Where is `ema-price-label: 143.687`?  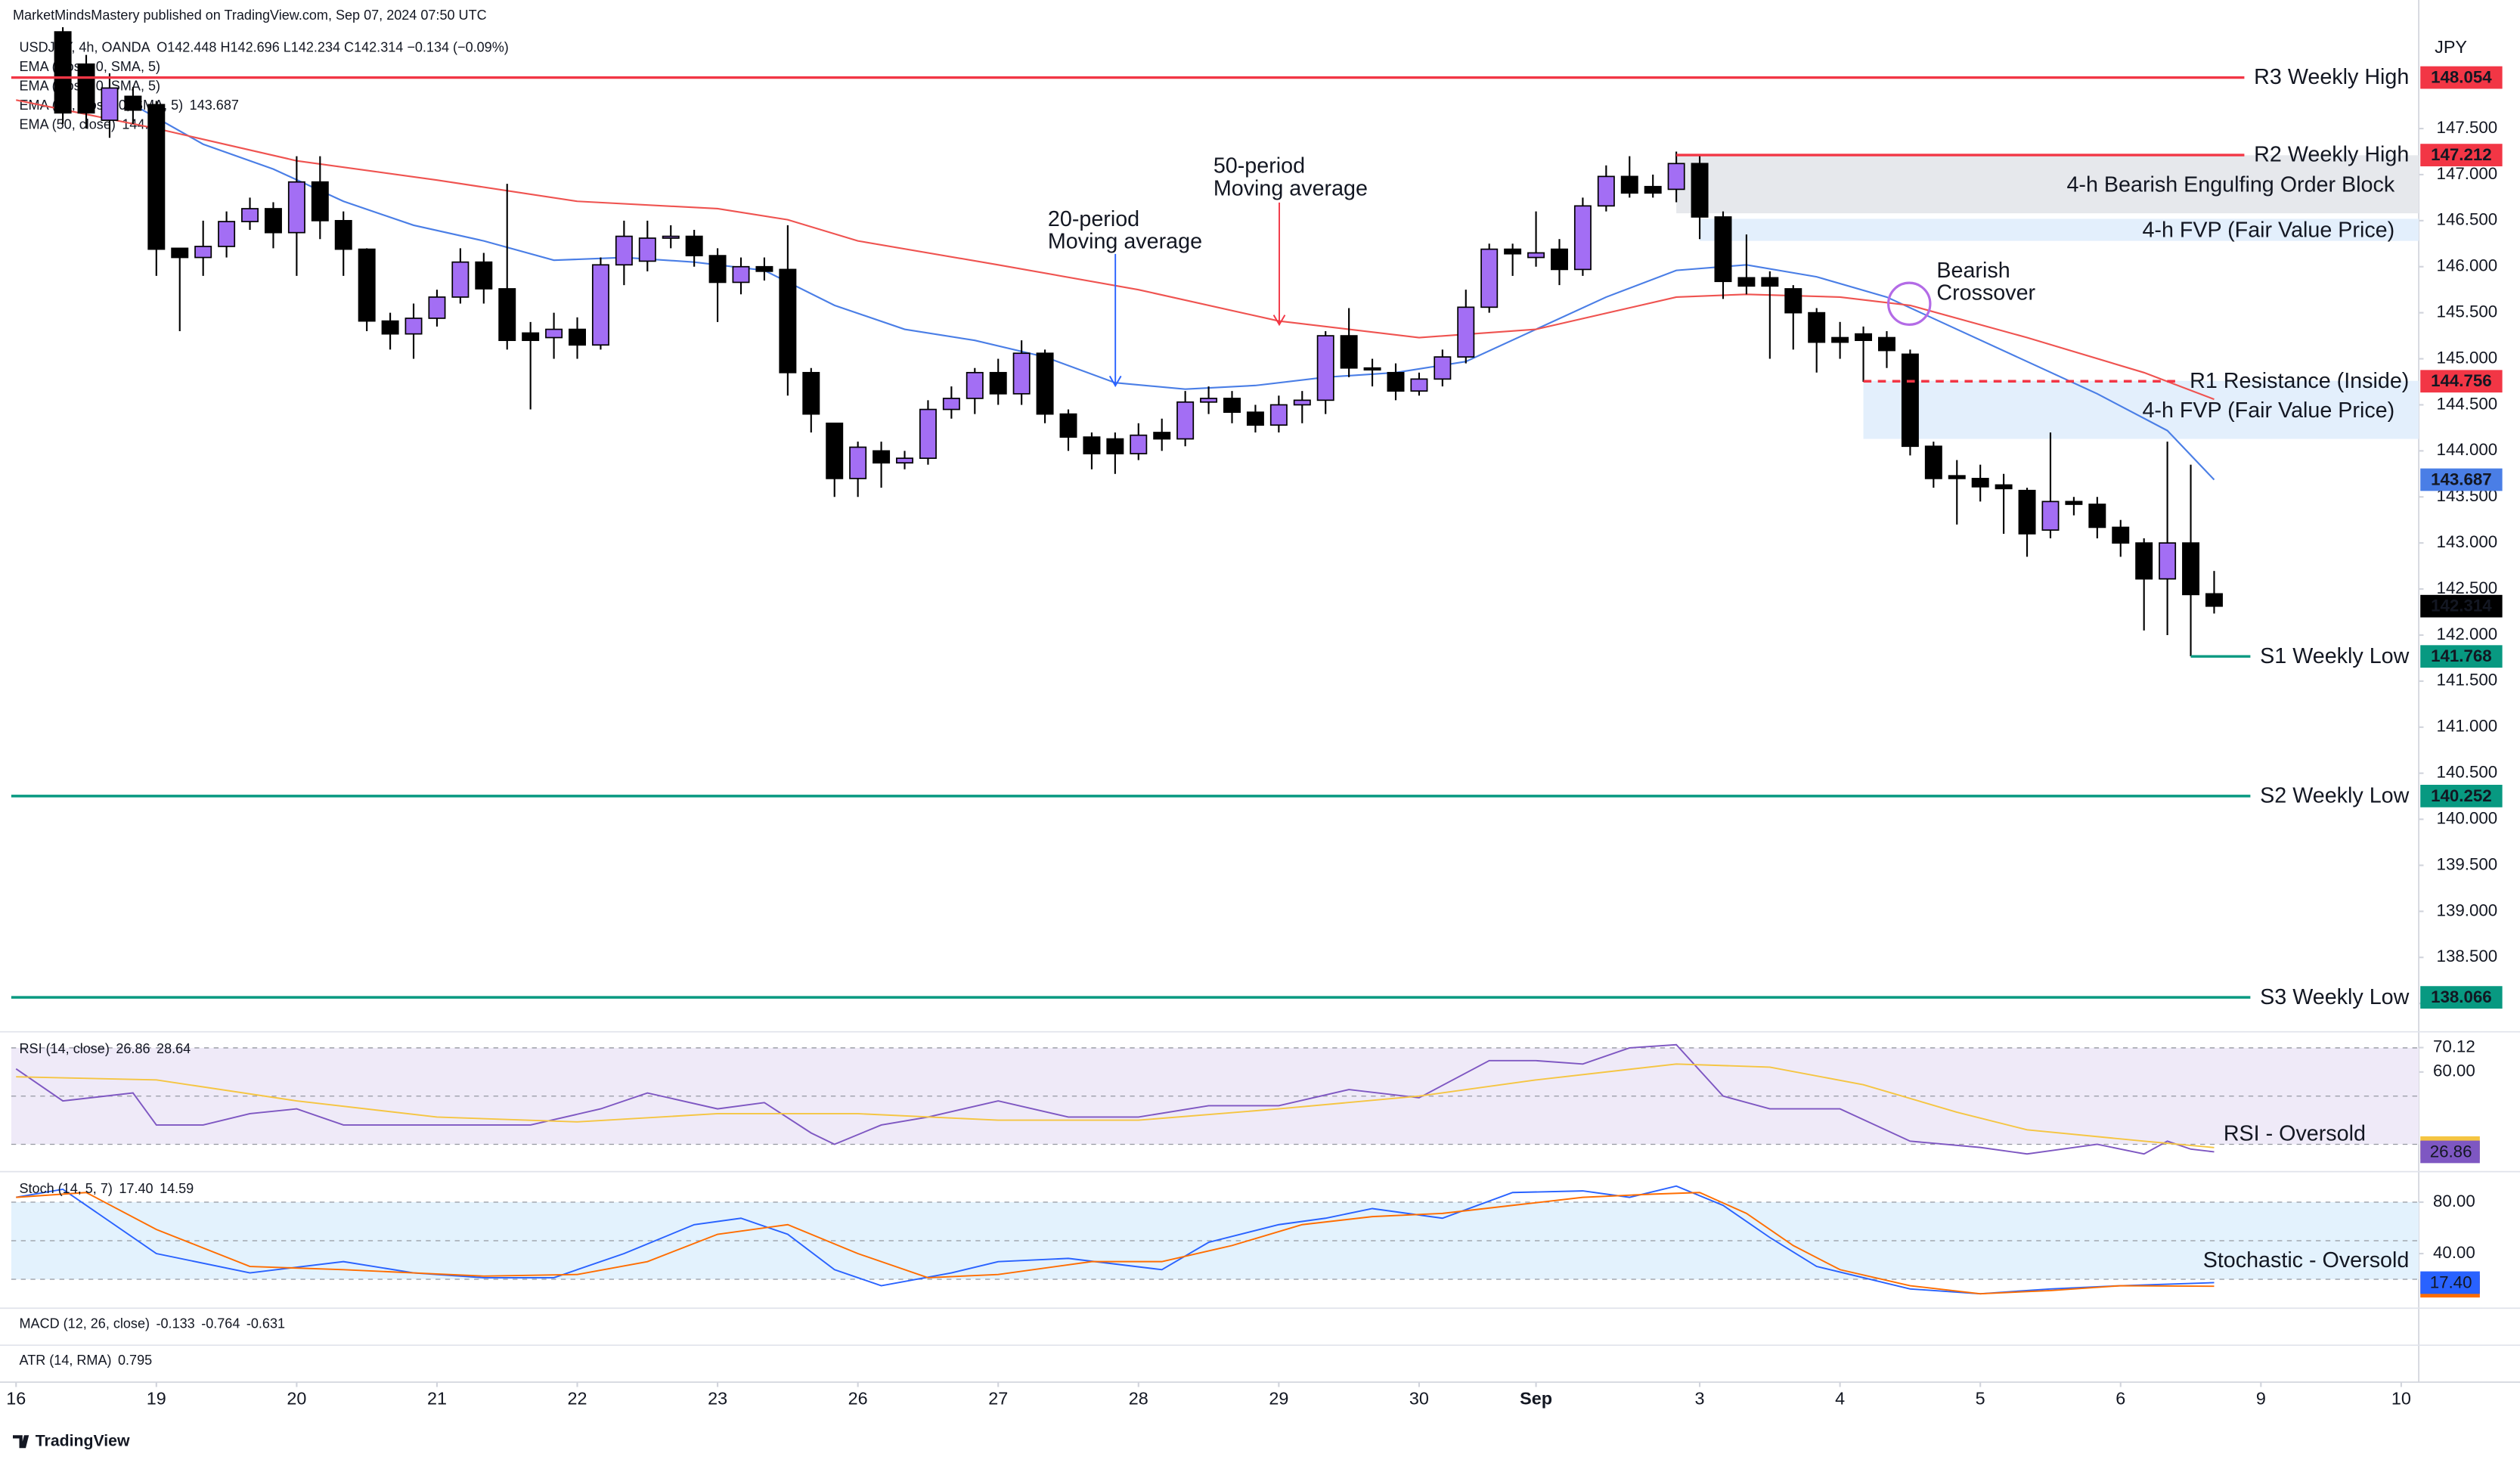 ema-price-label: 143.687 is located at coordinates (2461, 479).